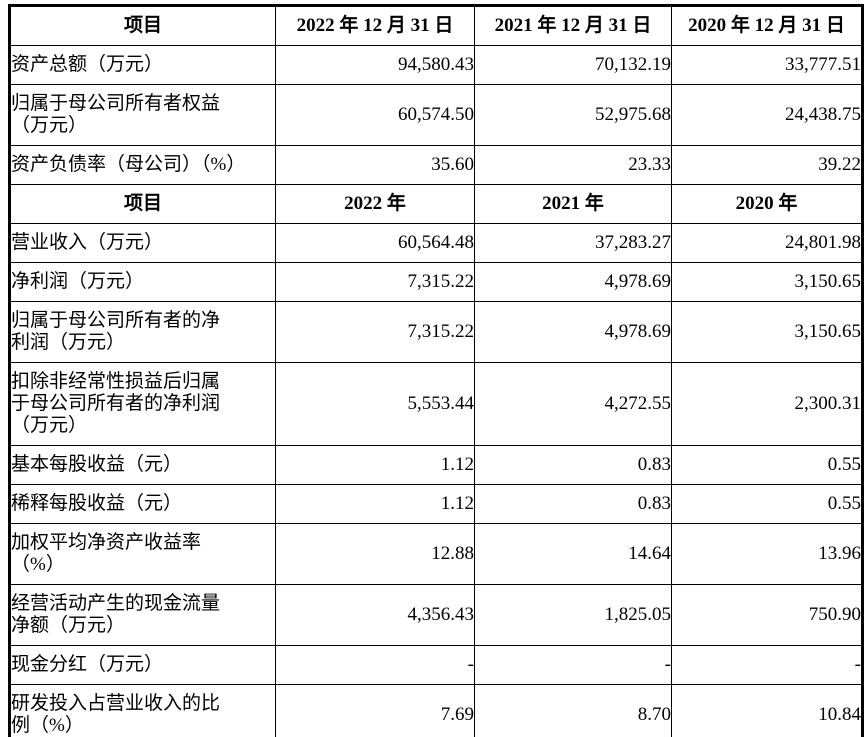  Describe the element at coordinates (573, 710) in the screenshot. I see `cell-value: 8.70` at that location.